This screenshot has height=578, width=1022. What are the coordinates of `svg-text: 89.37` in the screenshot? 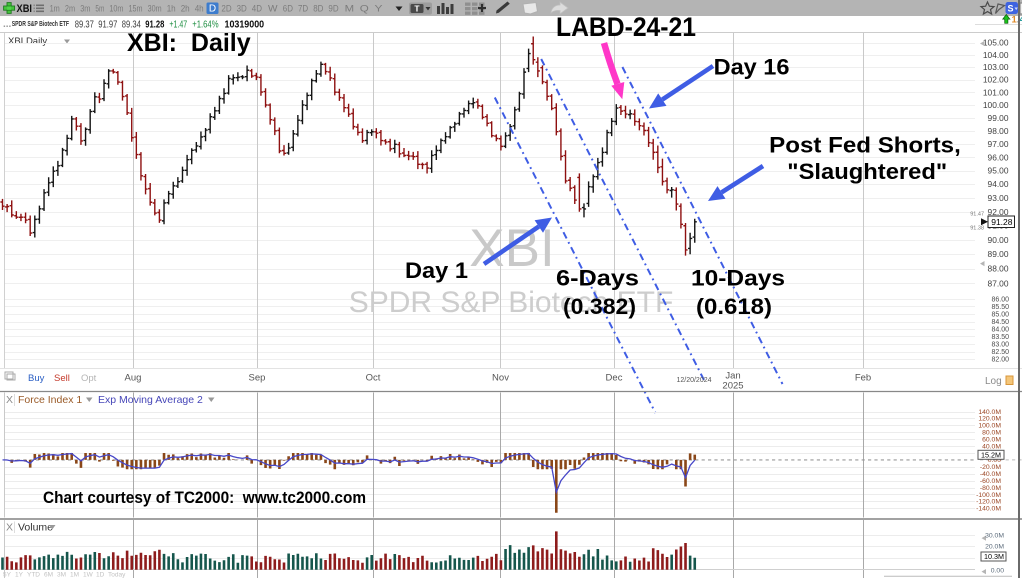 It's located at (84, 25).